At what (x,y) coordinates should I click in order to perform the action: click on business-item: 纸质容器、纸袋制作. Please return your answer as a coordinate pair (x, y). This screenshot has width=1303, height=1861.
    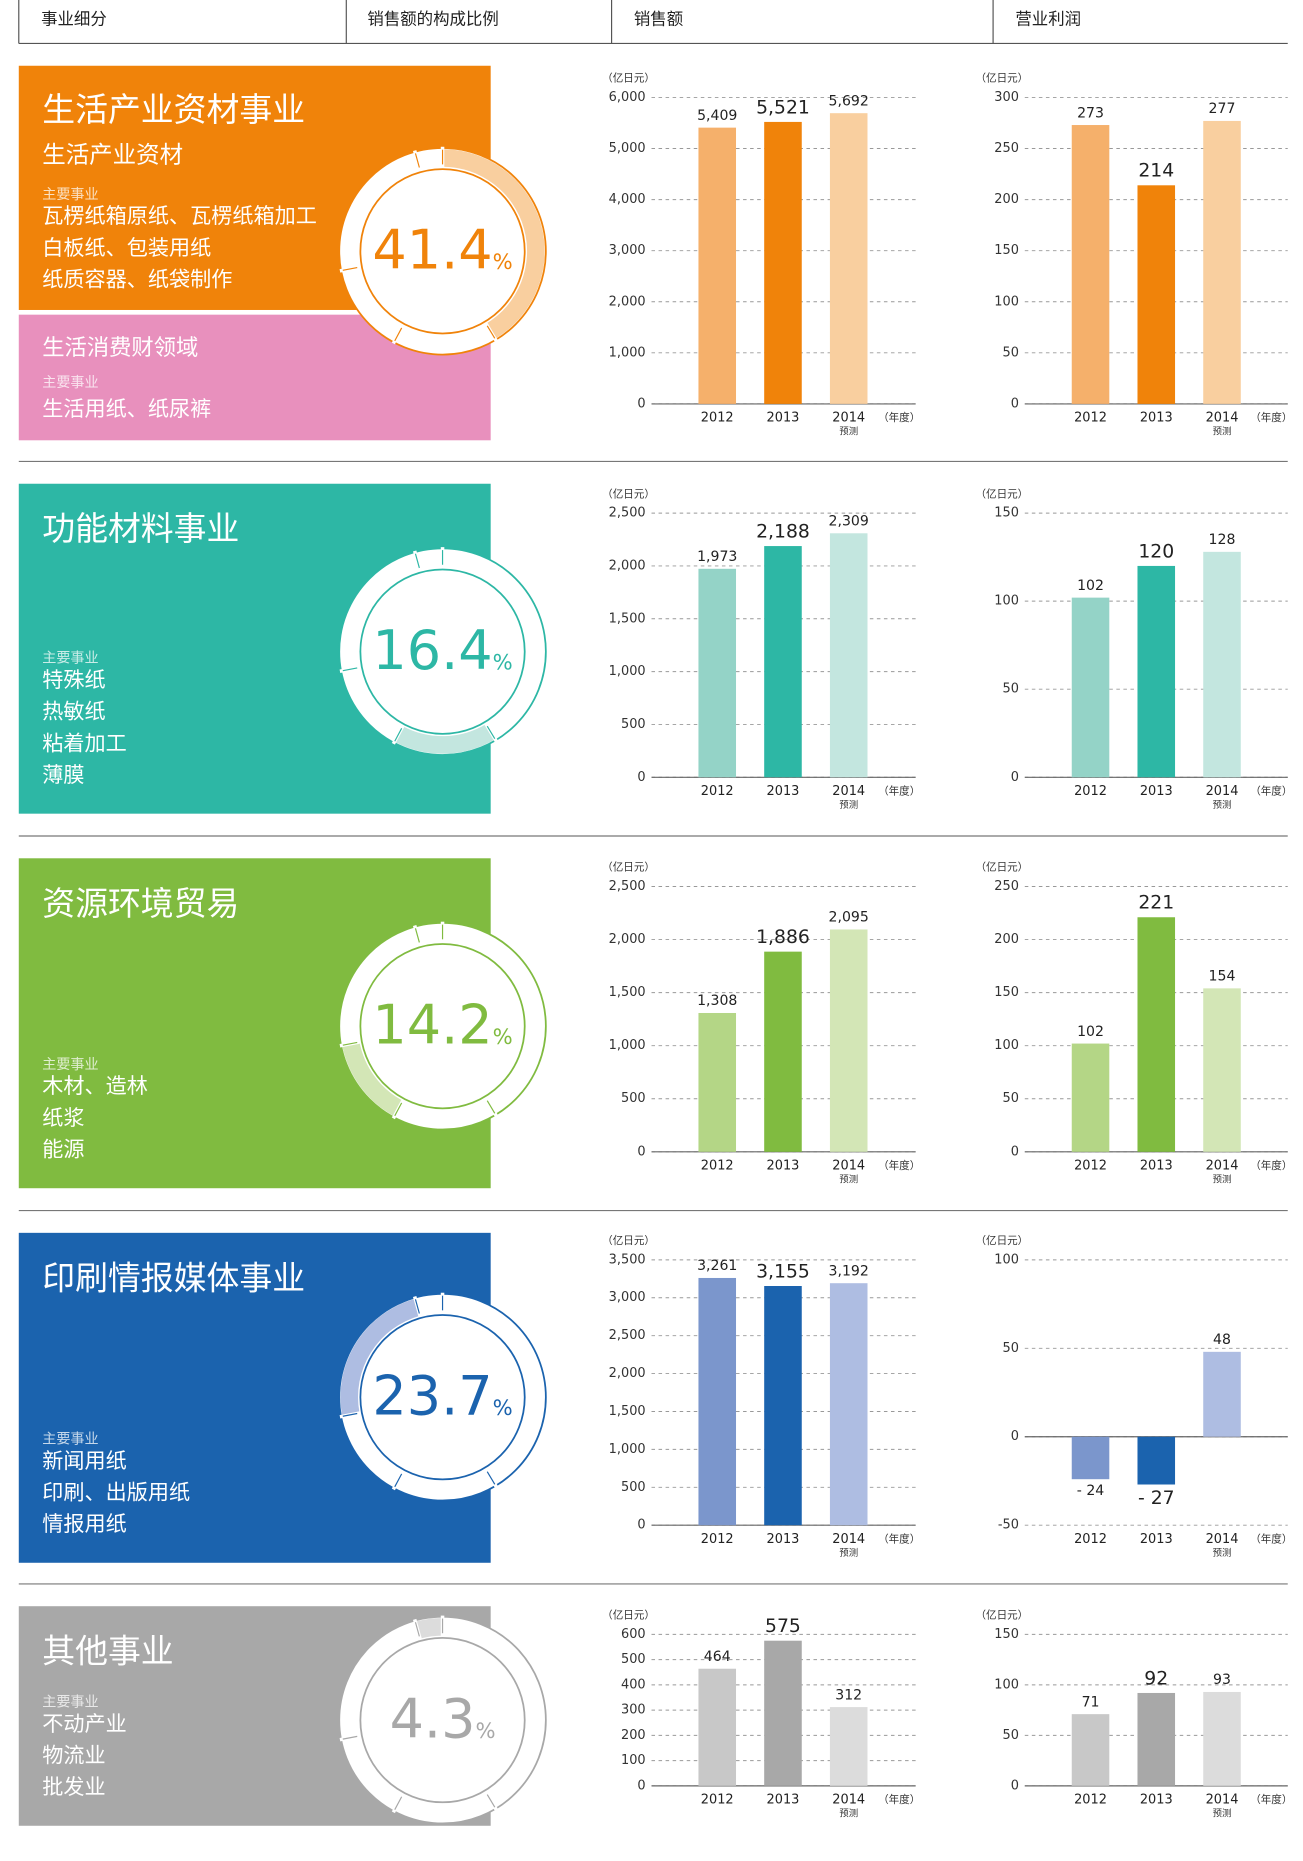
    Looking at the image, I should click on (137, 279).